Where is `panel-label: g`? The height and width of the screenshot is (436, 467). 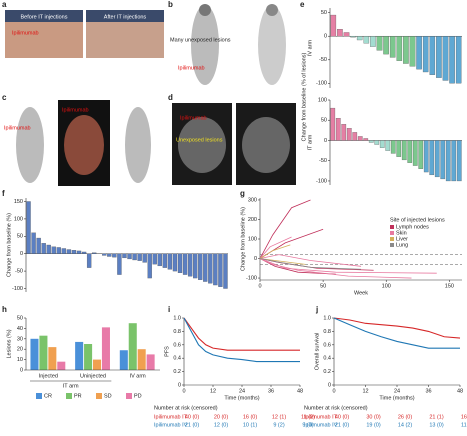
panel-label: g is located at coordinates (242, 193).